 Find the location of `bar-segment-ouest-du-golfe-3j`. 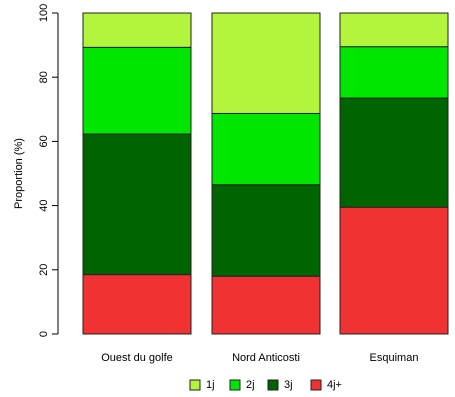

bar-segment-ouest-du-golfe-3j is located at coordinates (137, 204).